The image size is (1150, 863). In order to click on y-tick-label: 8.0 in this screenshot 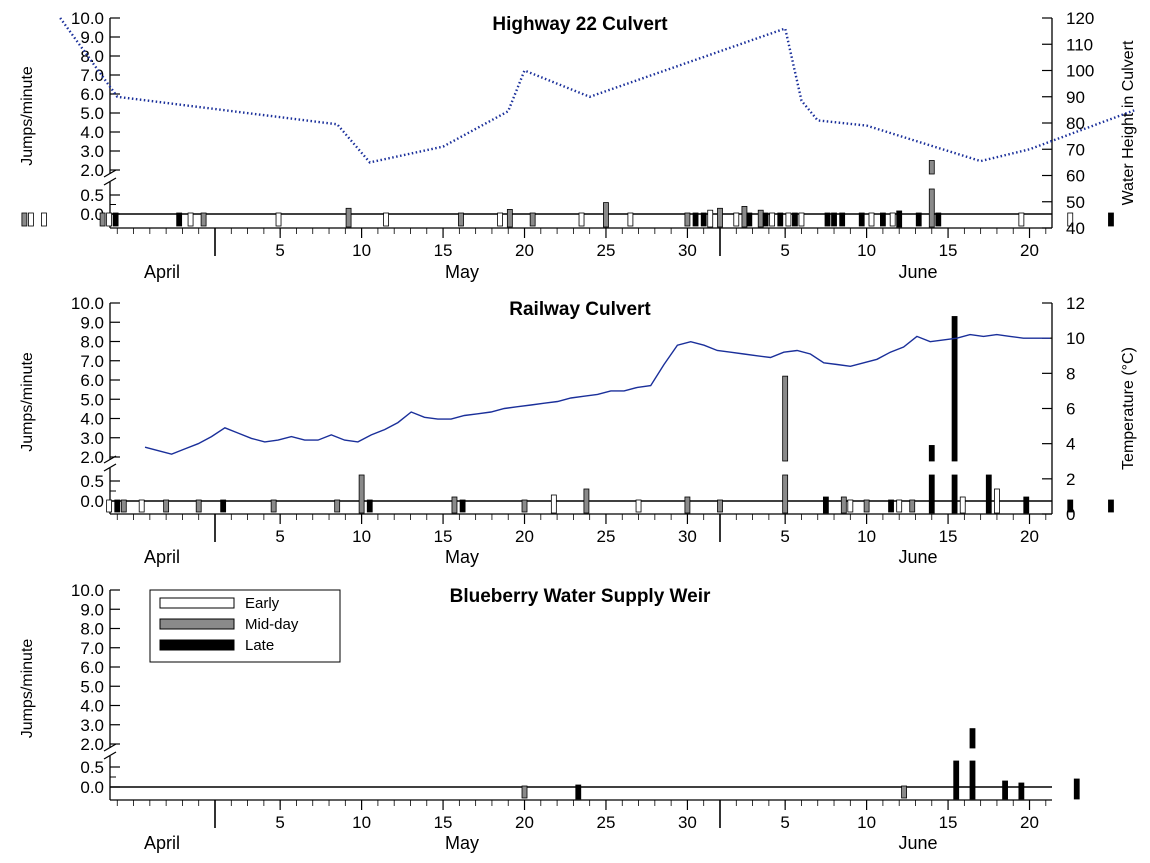, I will do `click(92, 56)`.